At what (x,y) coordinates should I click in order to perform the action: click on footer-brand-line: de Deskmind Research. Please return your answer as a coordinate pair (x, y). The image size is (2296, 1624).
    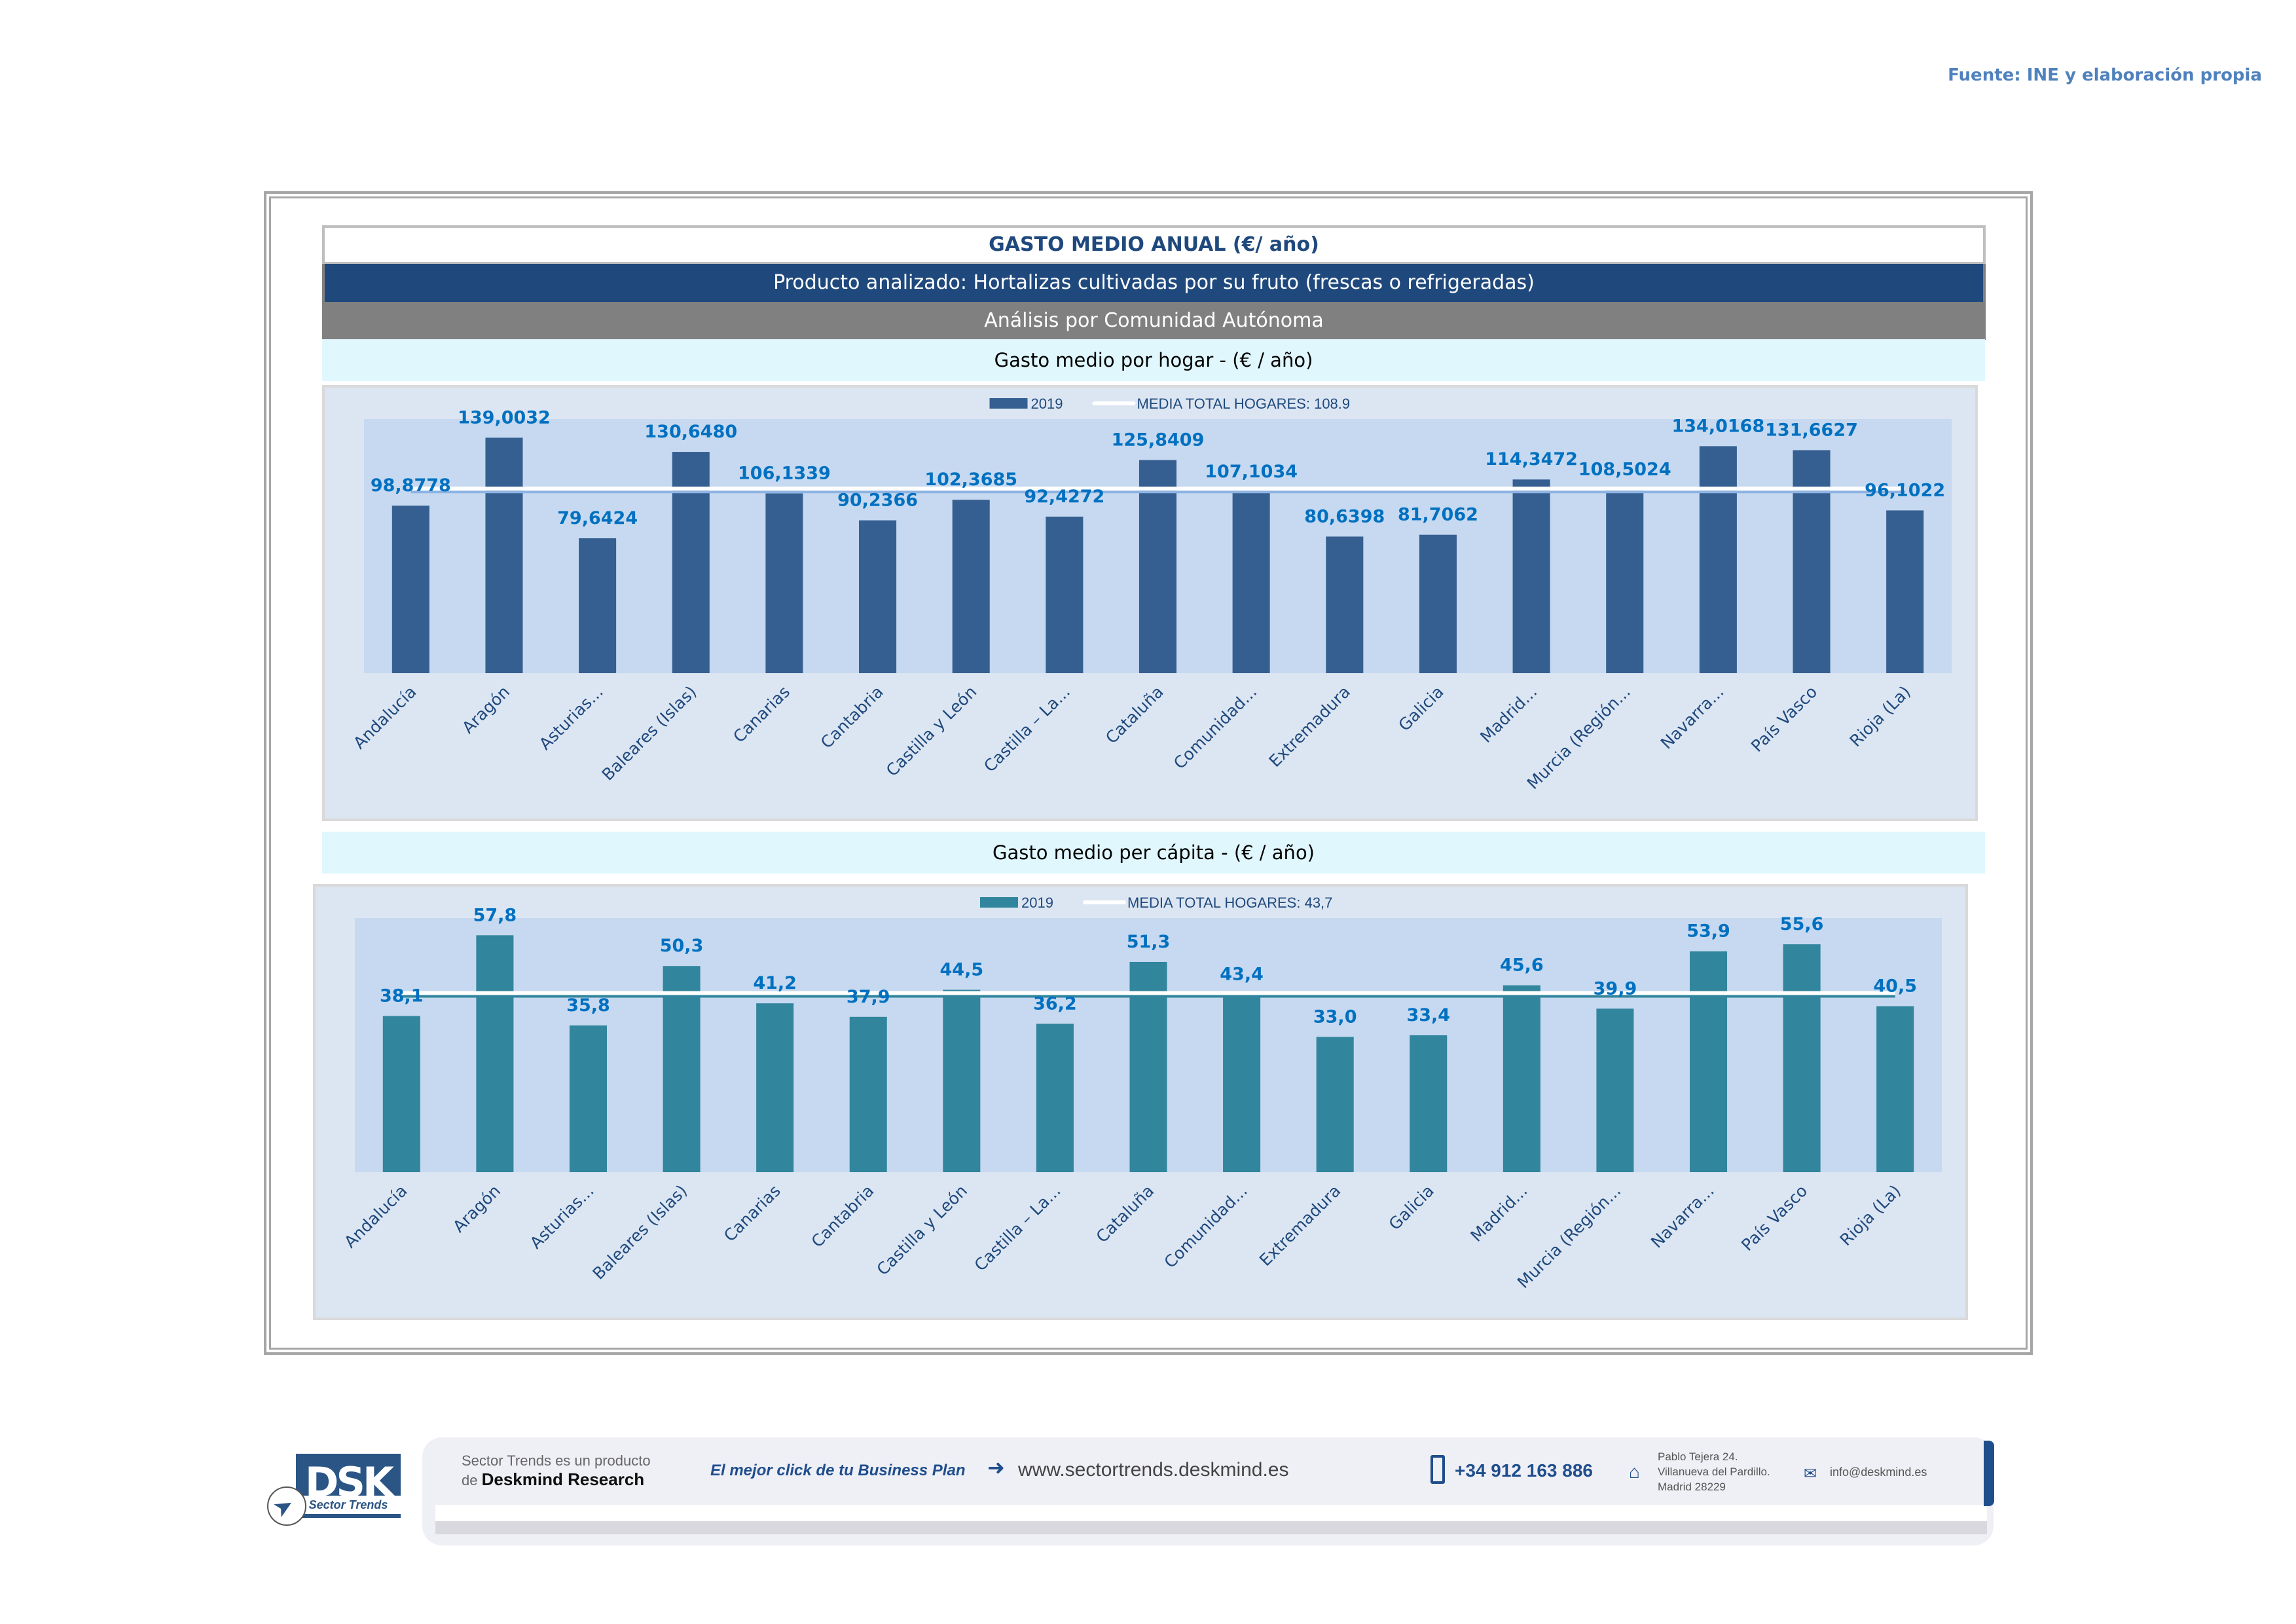
    Looking at the image, I should click on (553, 1479).